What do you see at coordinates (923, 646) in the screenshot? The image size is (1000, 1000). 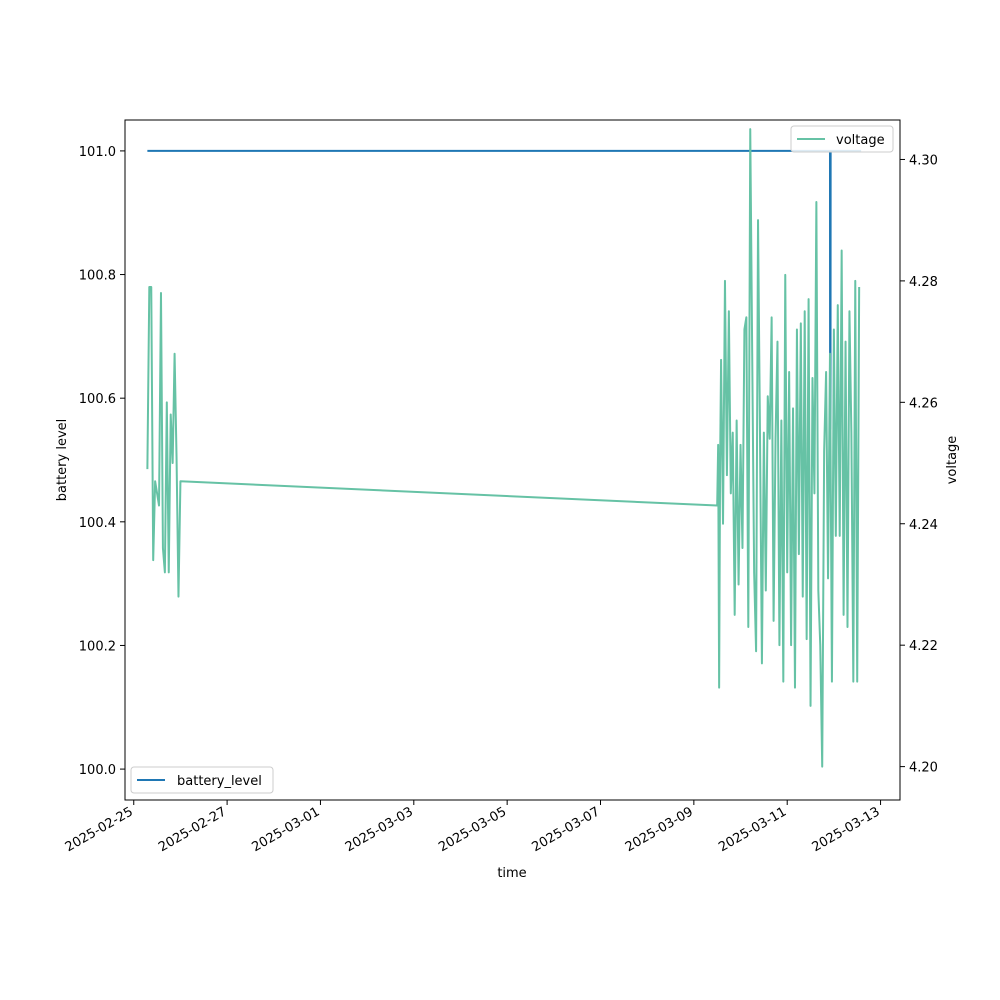 I see `y-right-tick-label: 4.22` at bounding box center [923, 646].